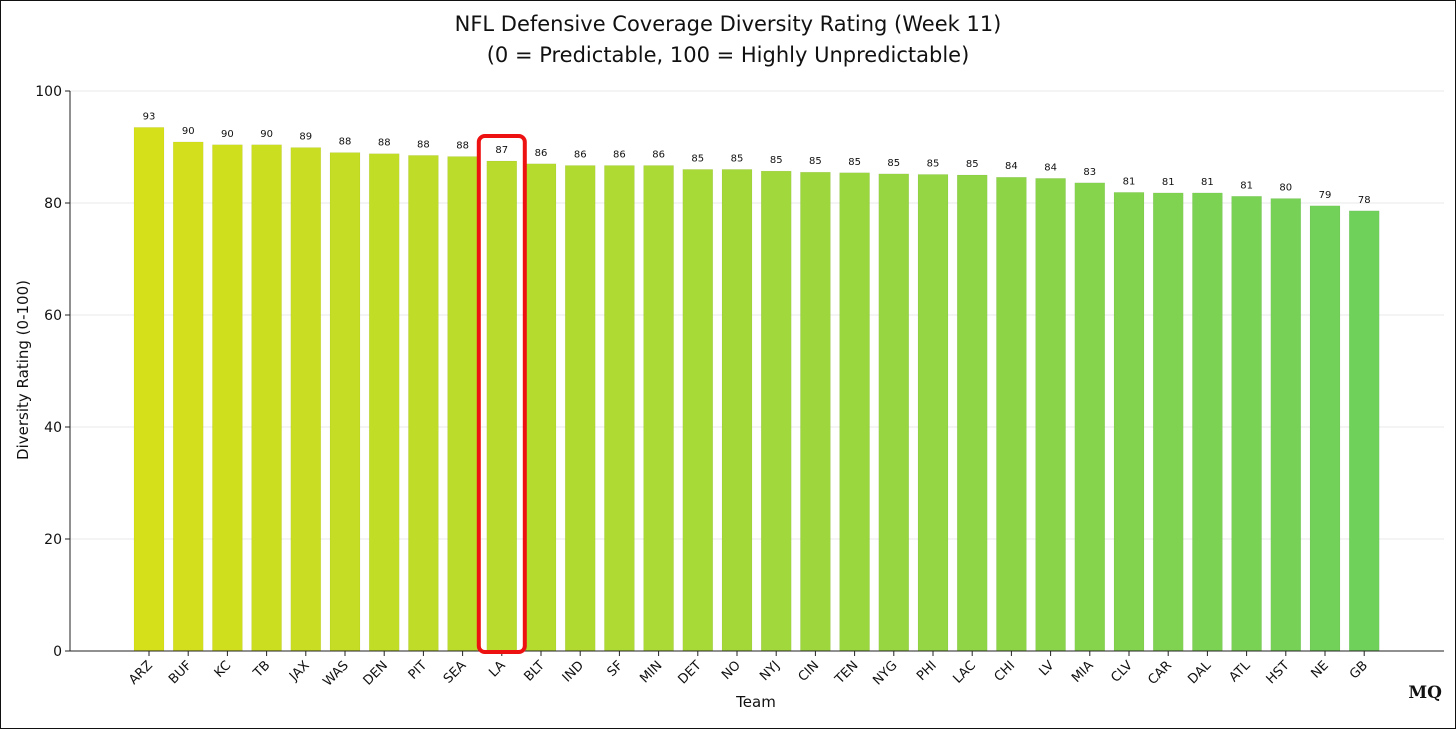 The height and width of the screenshot is (729, 1456). What do you see at coordinates (336, 673) in the screenshot?
I see `x-tick-label: WAS` at bounding box center [336, 673].